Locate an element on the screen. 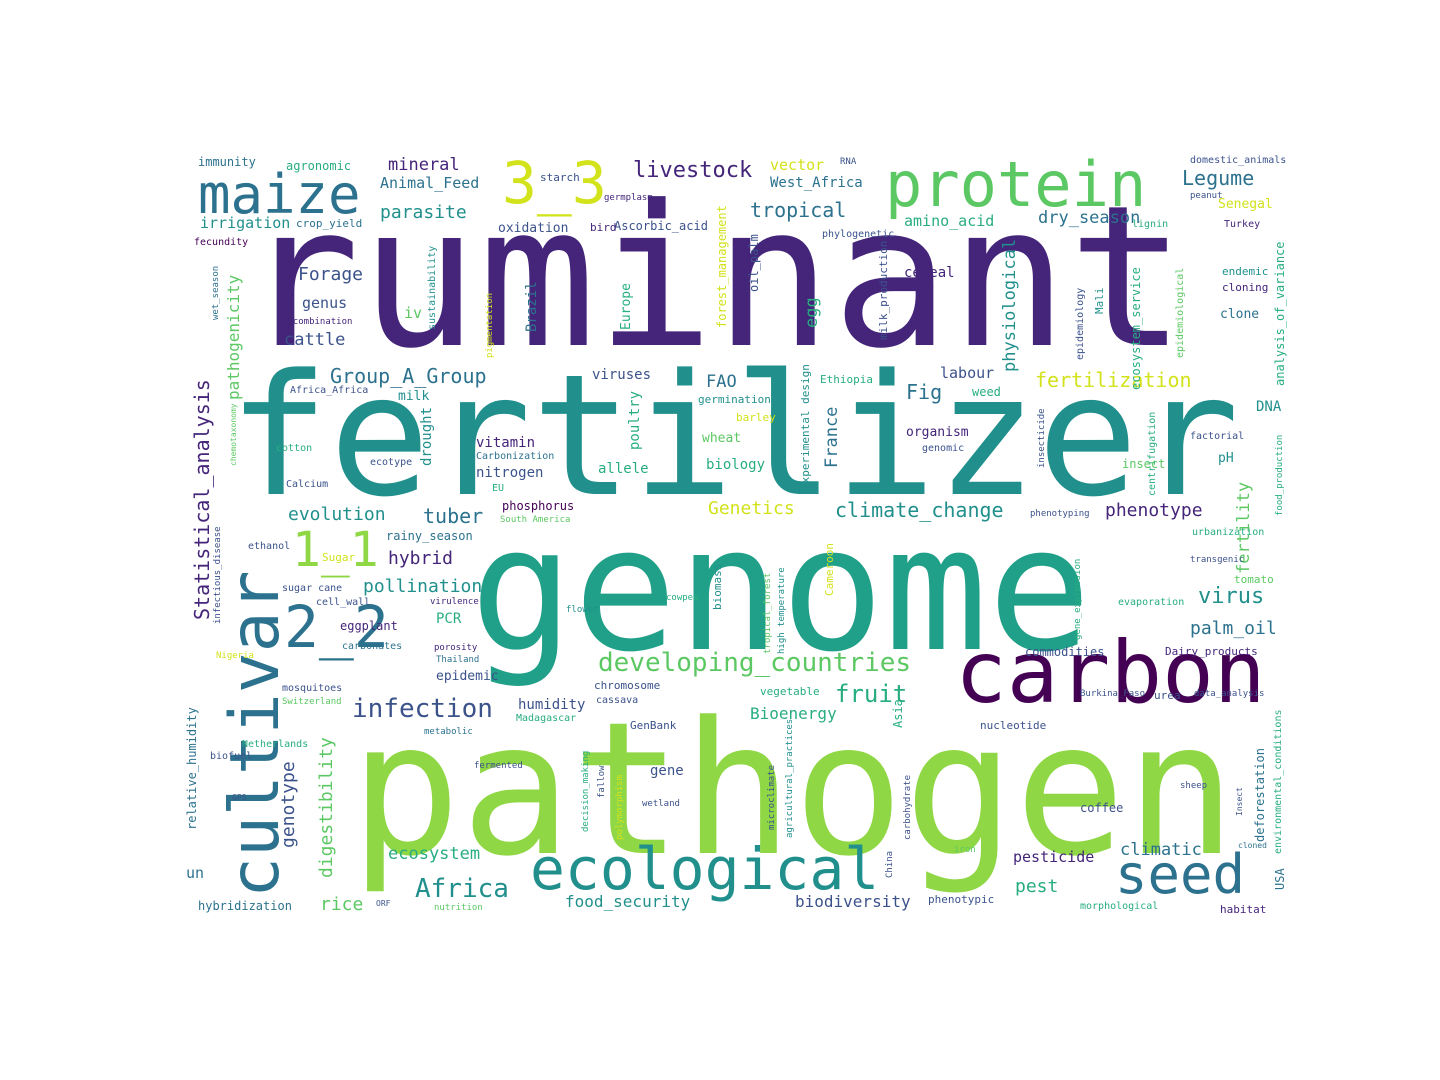  word-fertilizer: fertilizer is located at coordinates (734, 436).